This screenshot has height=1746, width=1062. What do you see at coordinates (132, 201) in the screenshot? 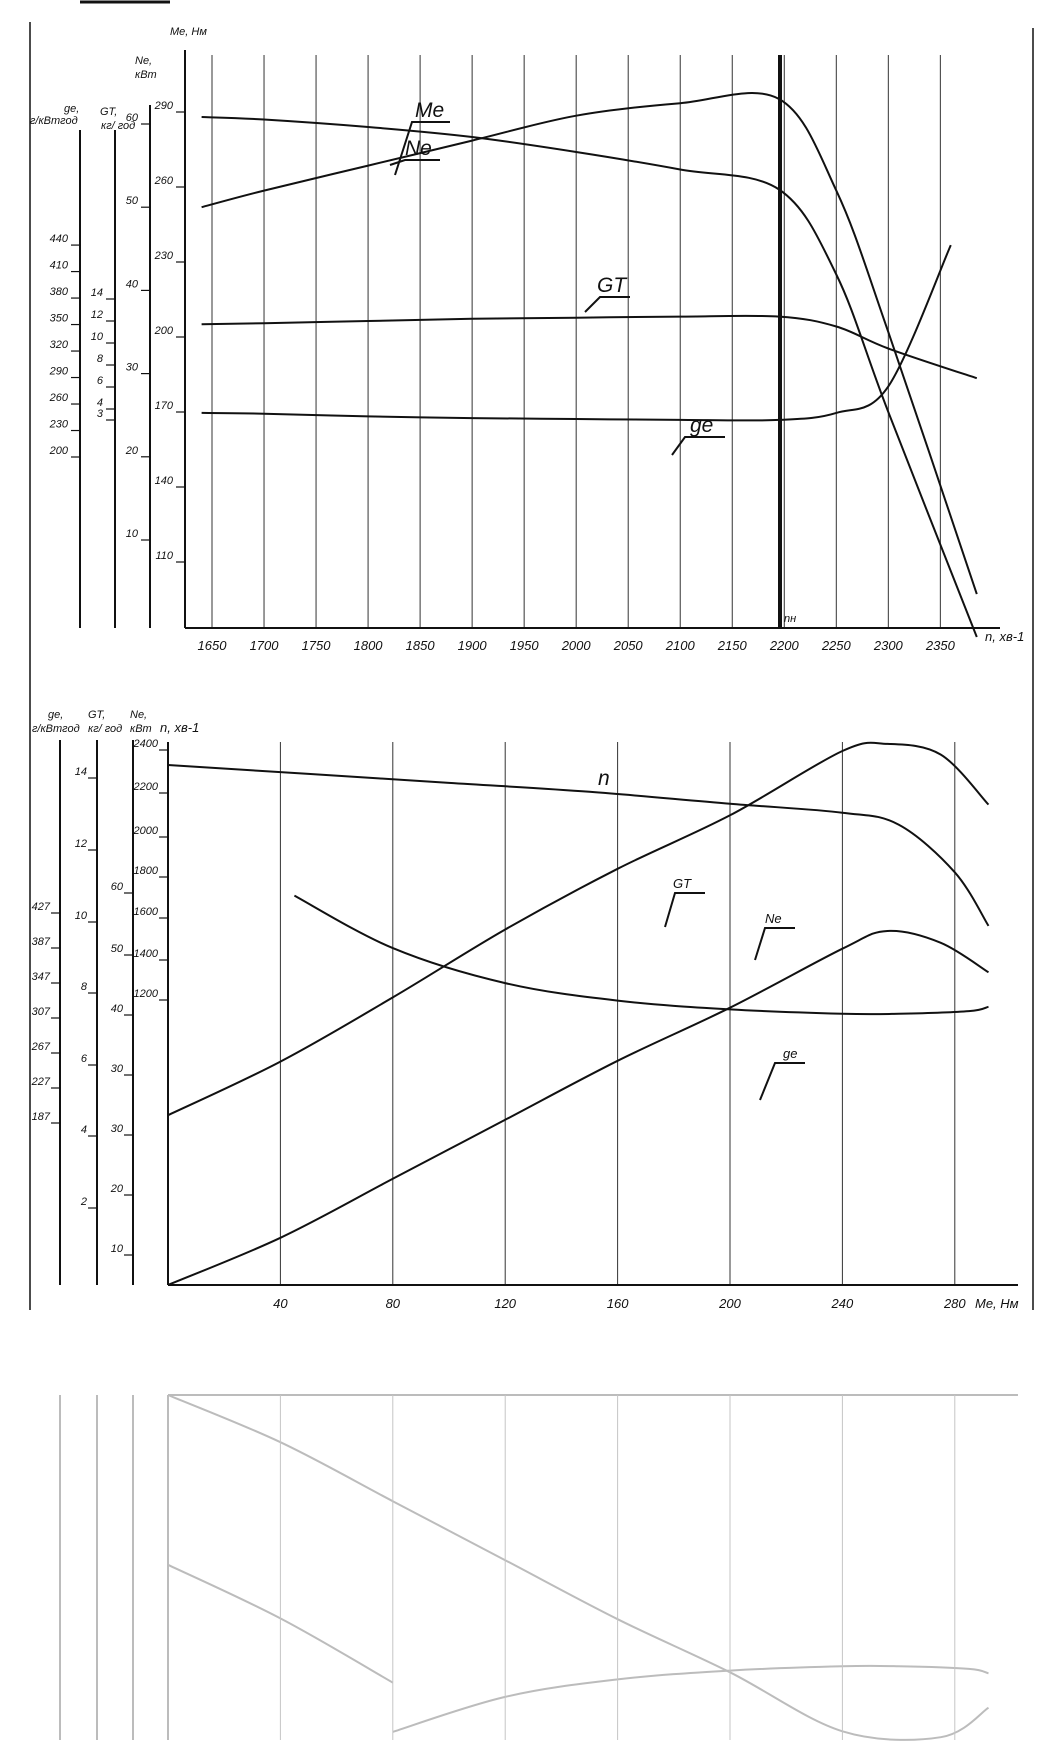
I see `top-Ne-tick-label: 50` at bounding box center [132, 201].